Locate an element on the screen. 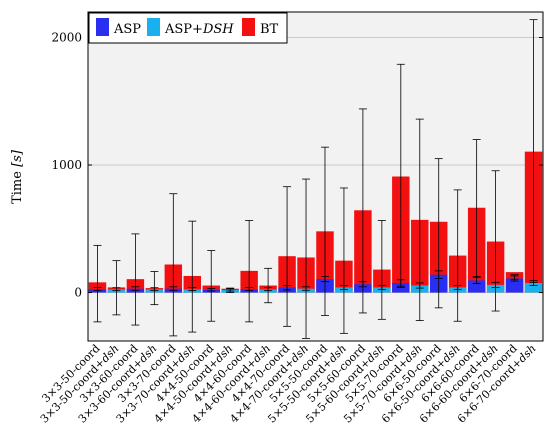  y-tick-label: 0 is located at coordinates (78, 293).